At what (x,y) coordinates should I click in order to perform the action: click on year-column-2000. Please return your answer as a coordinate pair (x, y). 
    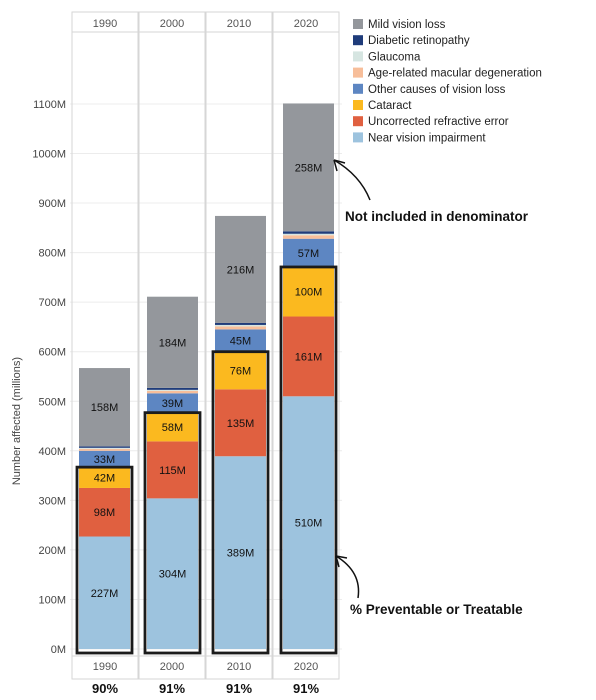
    Looking at the image, I should click on (172, 345).